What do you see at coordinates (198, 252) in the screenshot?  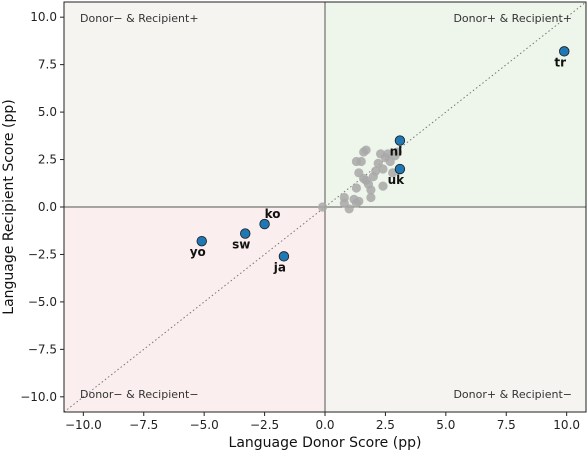 I see `point-label-yo: yo` at bounding box center [198, 252].